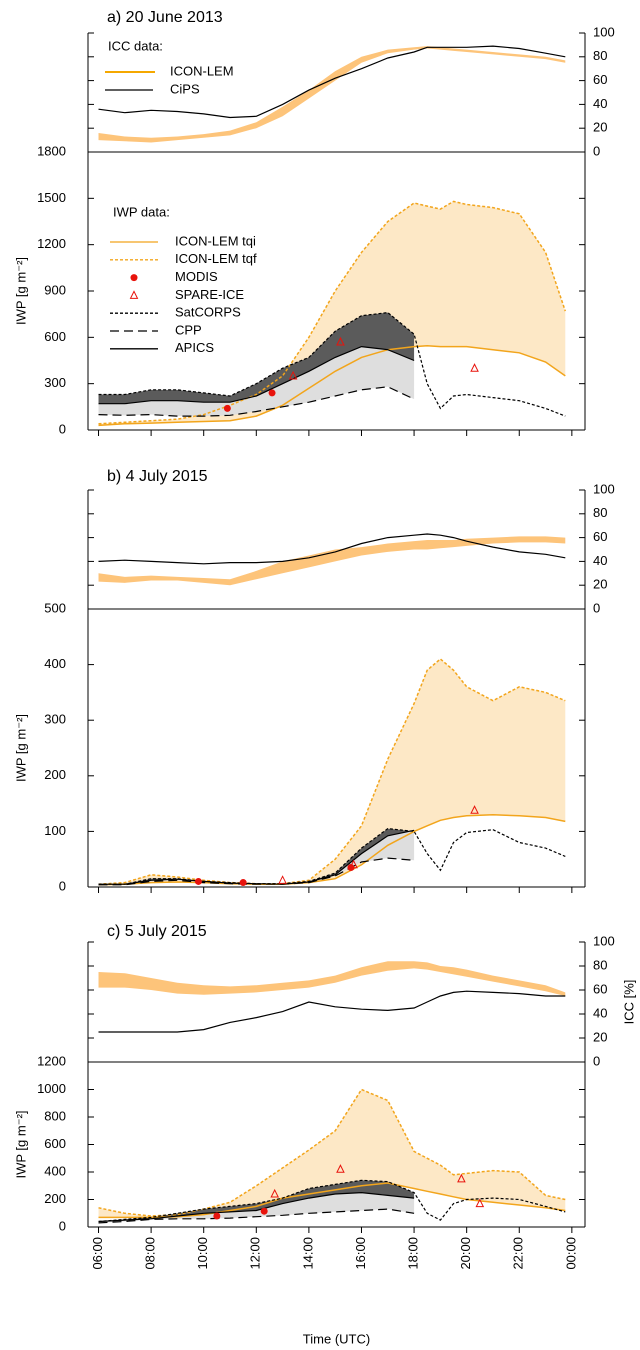 Image resolution: width=640 pixels, height=1350 pixels. Describe the element at coordinates (55, 289) in the screenshot. I see `y-tick-label: 900` at that location.